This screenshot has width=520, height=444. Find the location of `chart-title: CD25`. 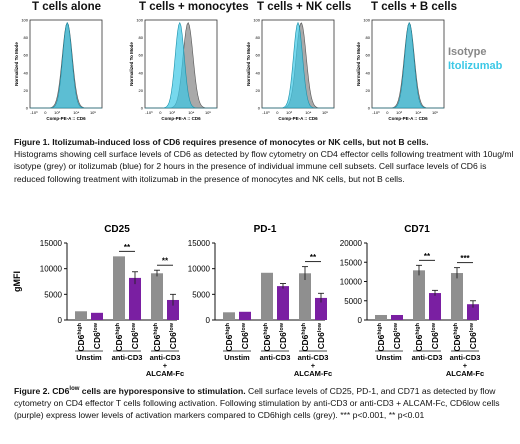

chart-title: CD25 is located at coordinates (117, 229).